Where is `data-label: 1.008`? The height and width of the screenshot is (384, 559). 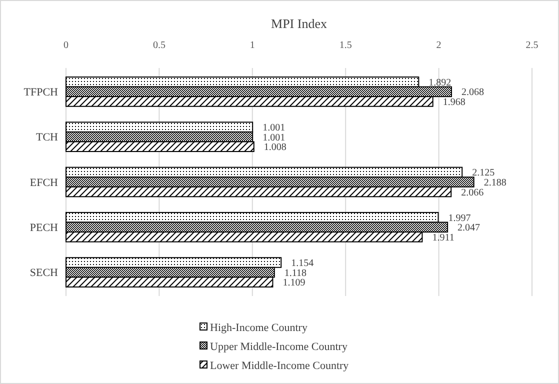
data-label: 1.008 is located at coordinates (275, 148).